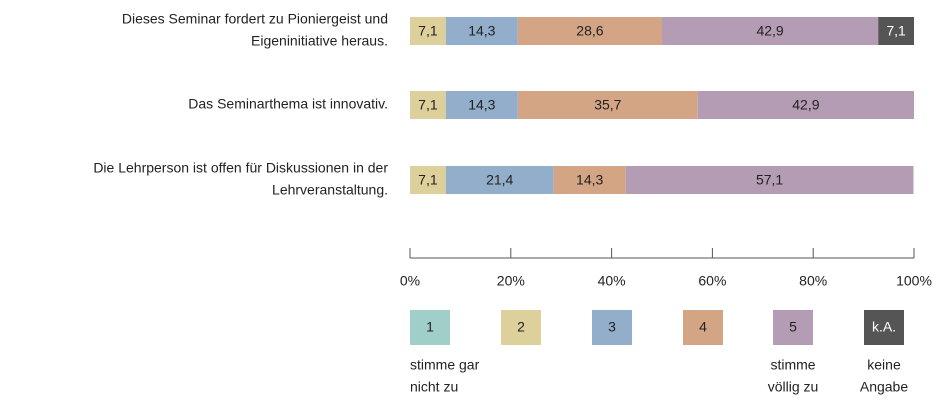 The height and width of the screenshot is (405, 941). What do you see at coordinates (884, 387) in the screenshot?
I see `legend-description: Angabe` at bounding box center [884, 387].